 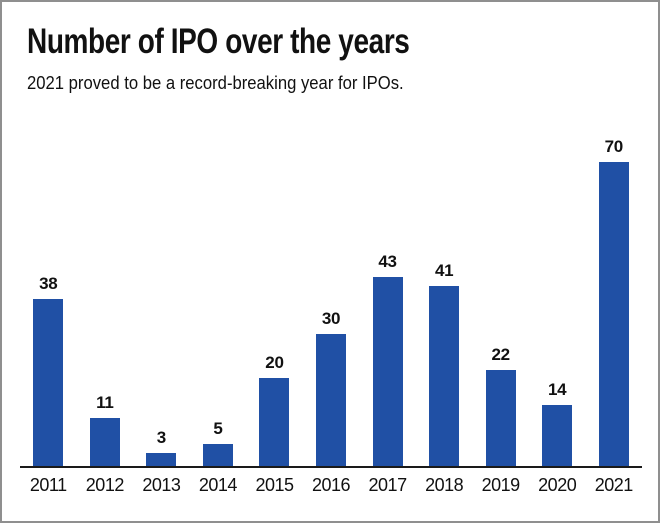 I want to click on bar-group-2016: 30, so click(x=331, y=302).